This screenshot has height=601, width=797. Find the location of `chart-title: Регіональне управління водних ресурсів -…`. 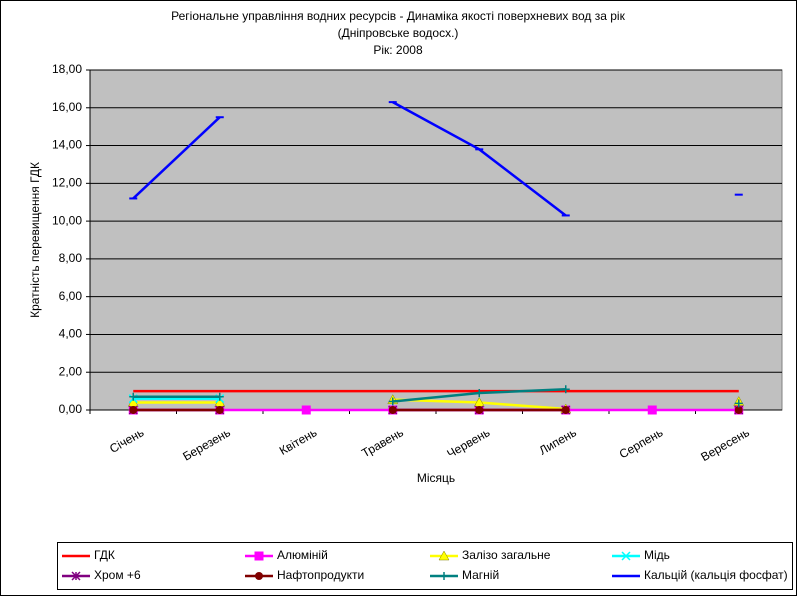

chart-title: Регіональне управління водних ресурсів -… is located at coordinates (398, 16).